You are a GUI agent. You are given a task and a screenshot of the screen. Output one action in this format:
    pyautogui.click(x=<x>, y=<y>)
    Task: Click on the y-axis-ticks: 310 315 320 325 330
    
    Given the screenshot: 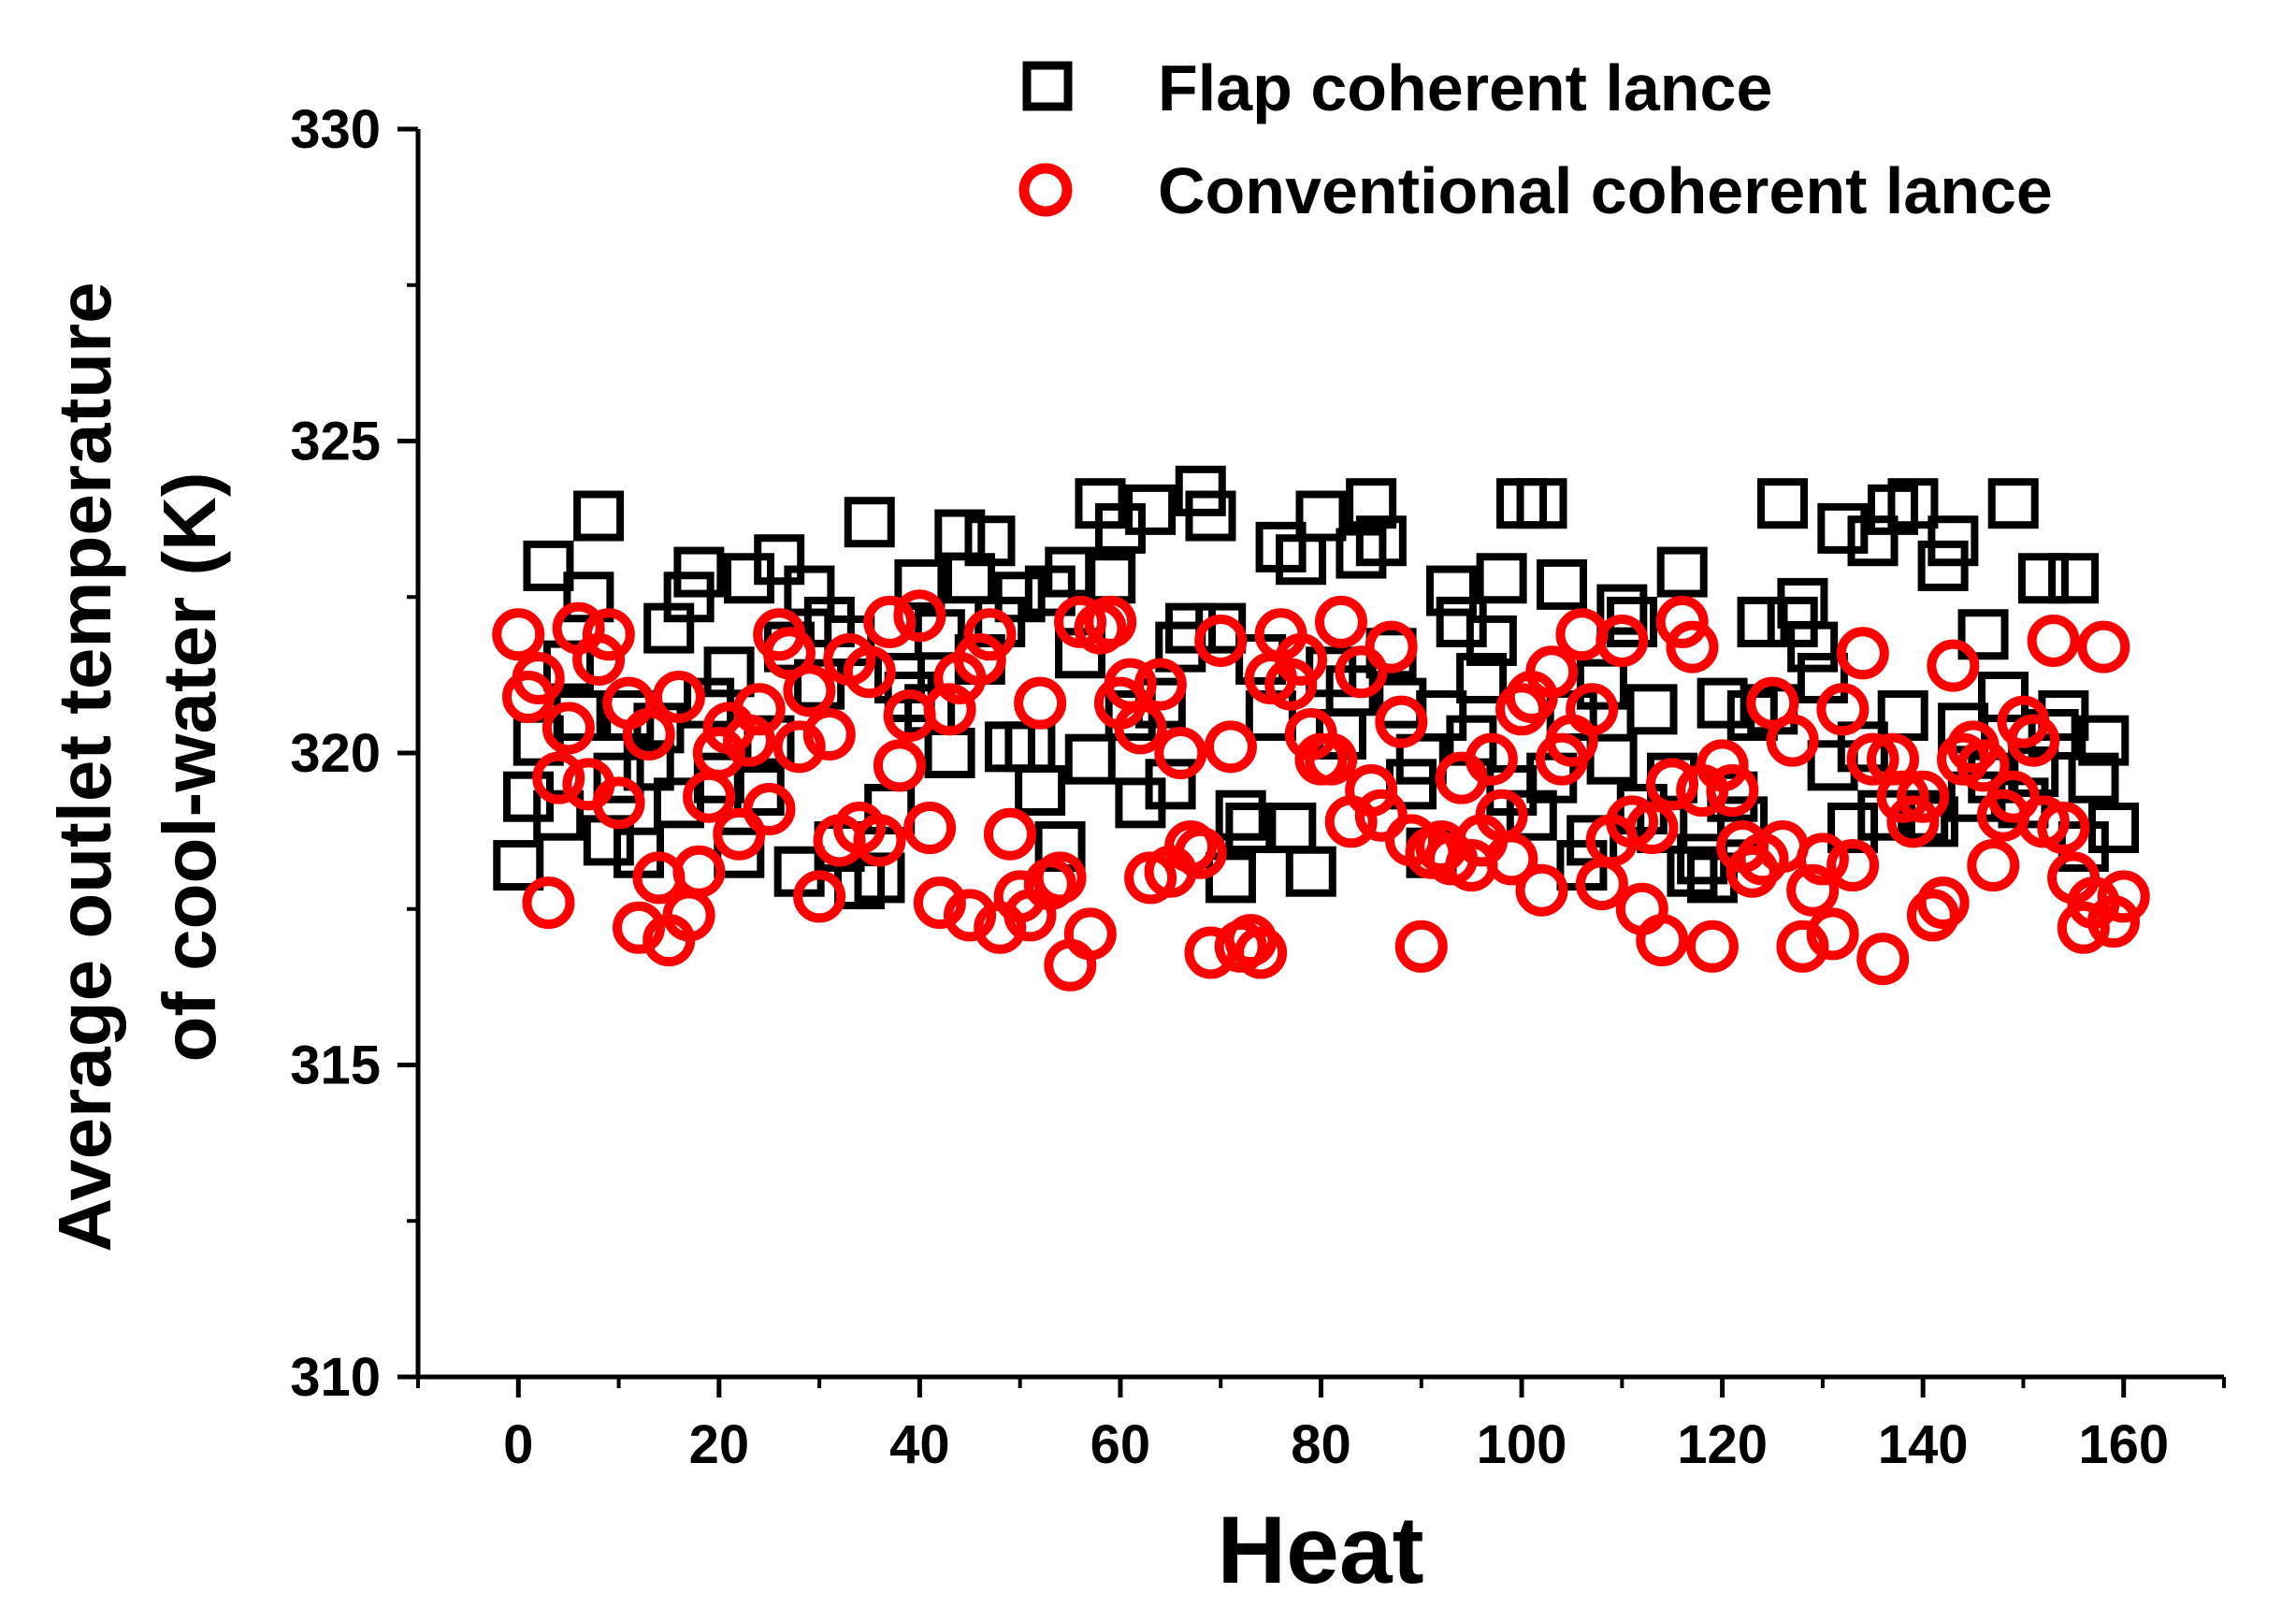 What is the action you would take?
    pyautogui.click(x=354, y=753)
    